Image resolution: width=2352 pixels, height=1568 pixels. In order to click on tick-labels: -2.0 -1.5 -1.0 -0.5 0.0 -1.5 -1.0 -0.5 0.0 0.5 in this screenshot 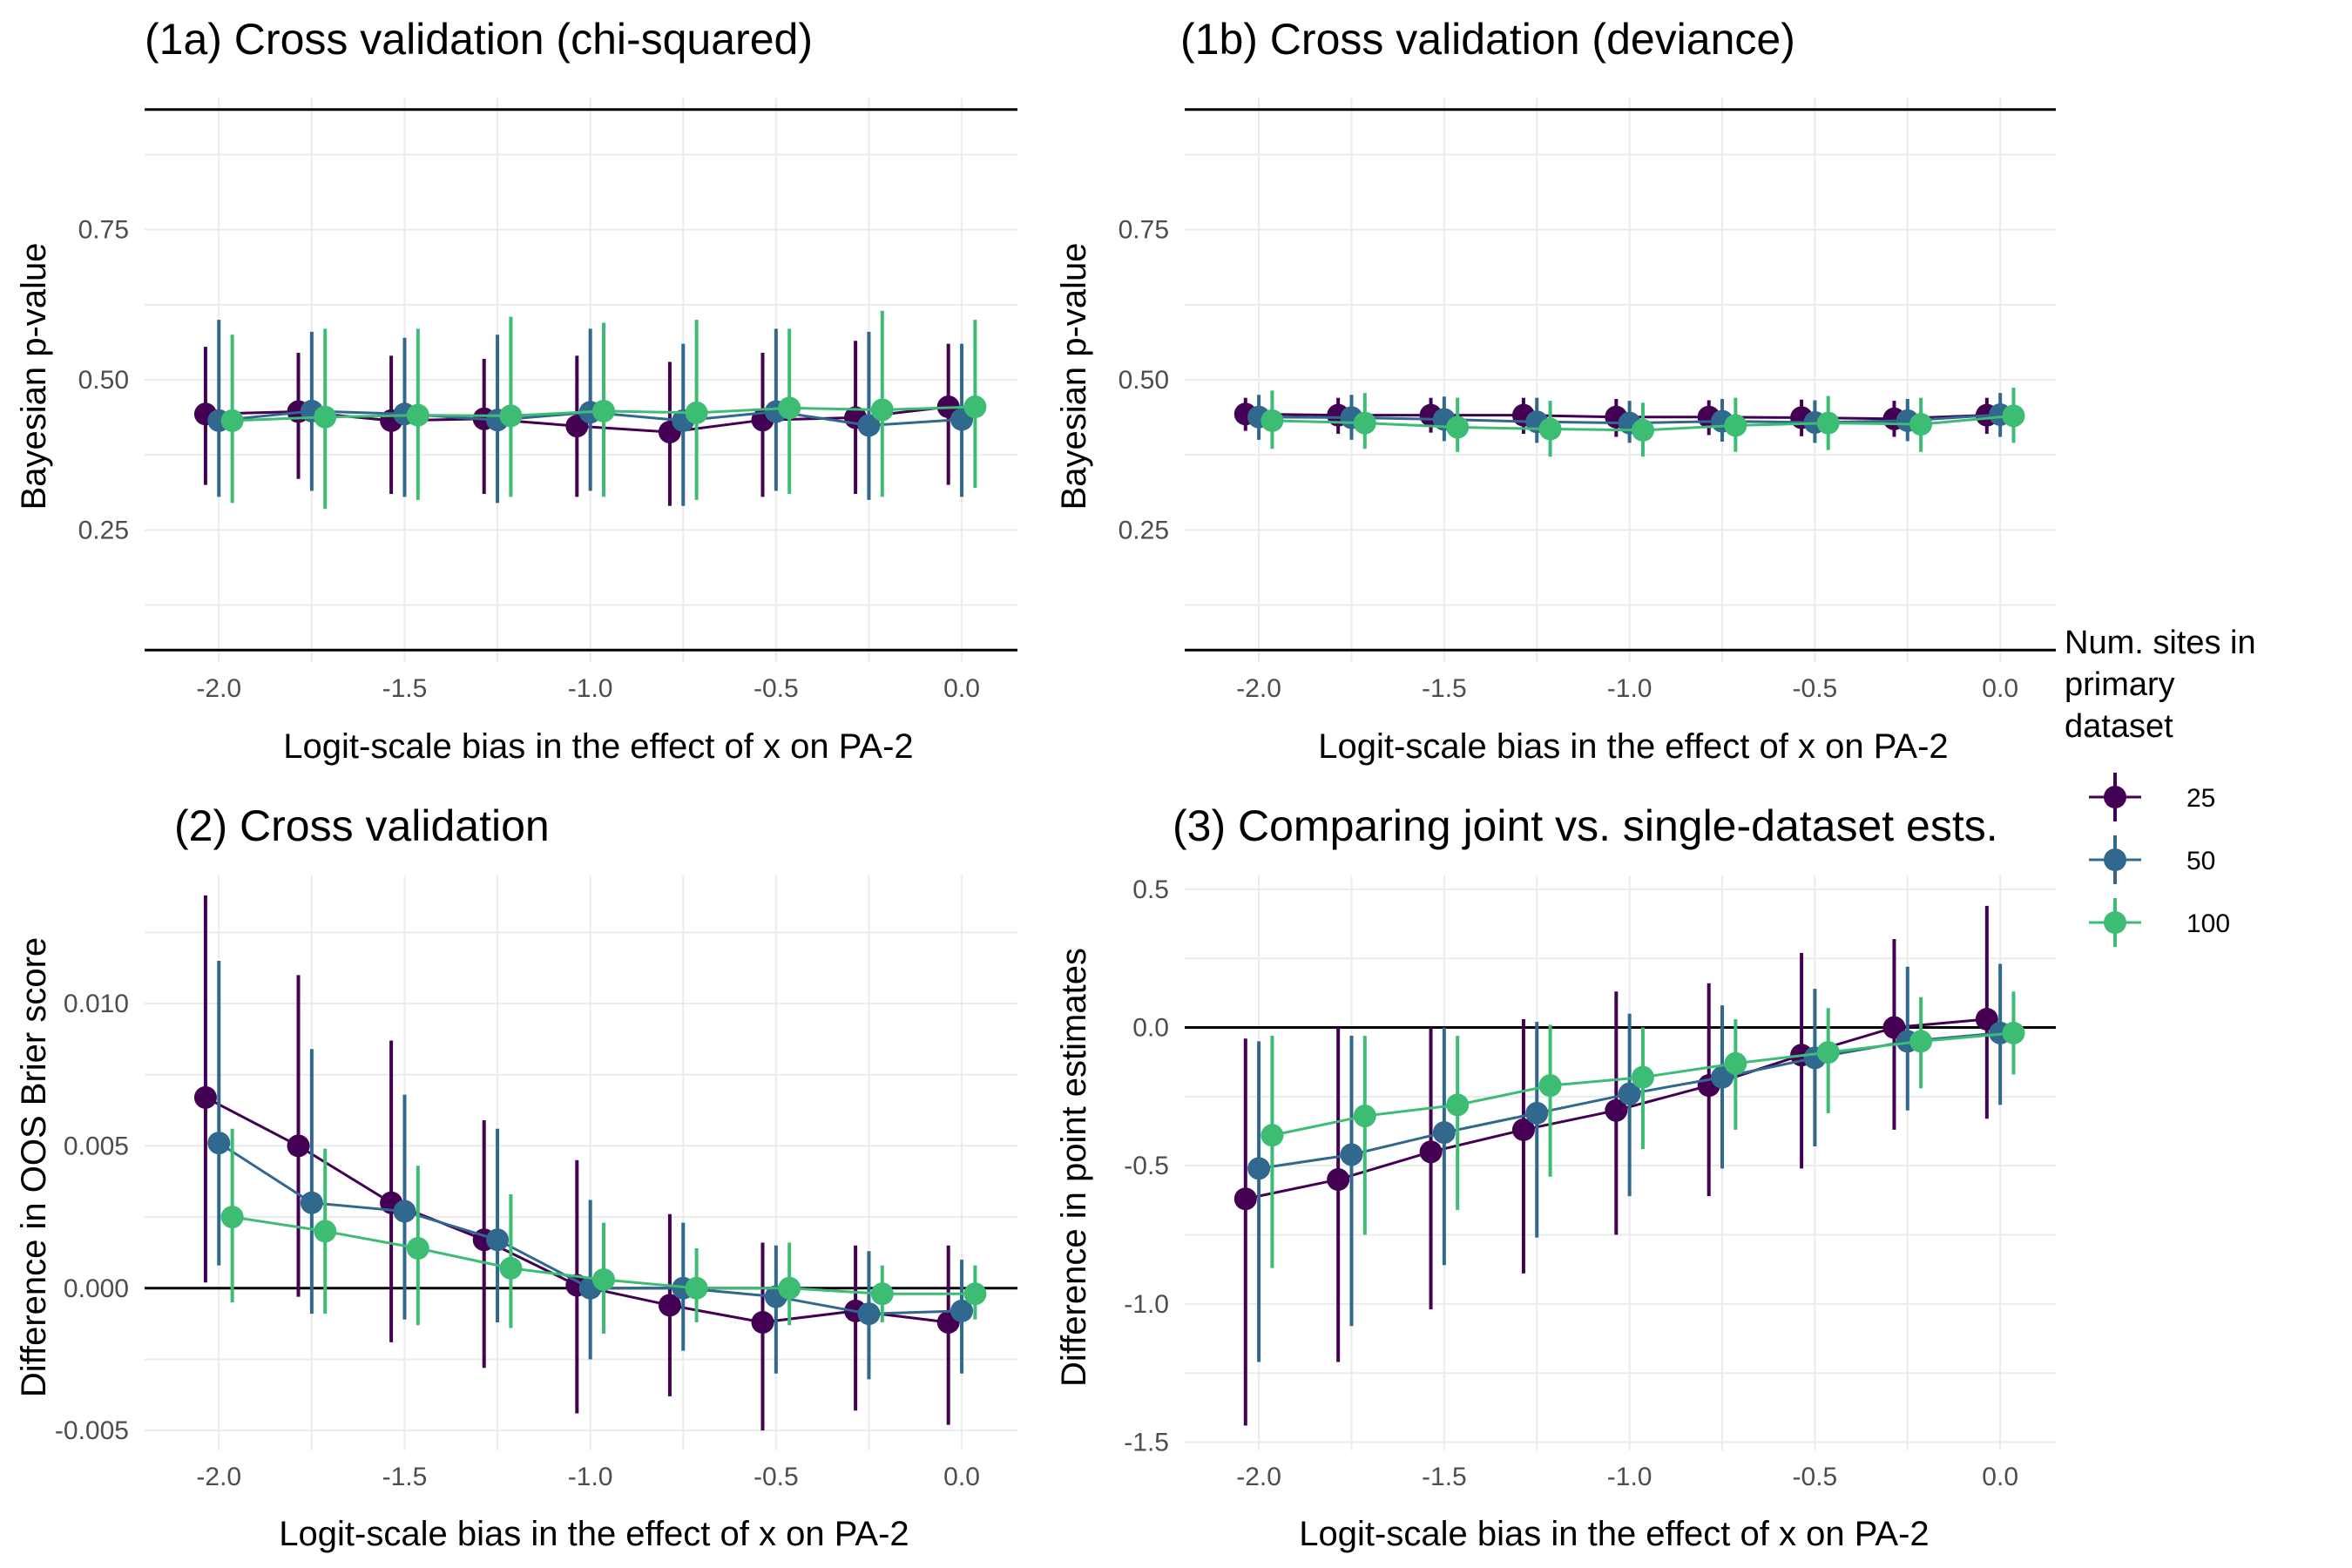, I will do `click(1571, 1183)`.